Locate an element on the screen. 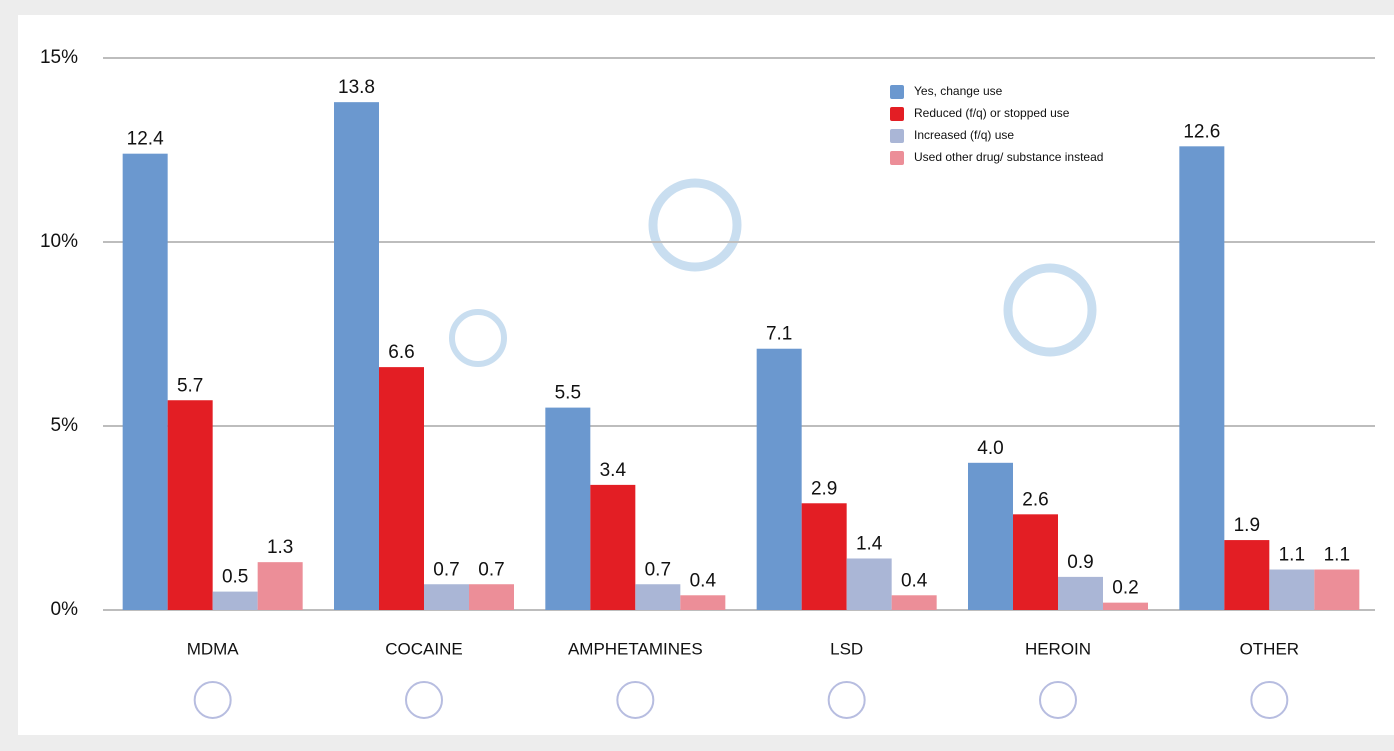  value-label: 1.9 is located at coordinates (1247, 525).